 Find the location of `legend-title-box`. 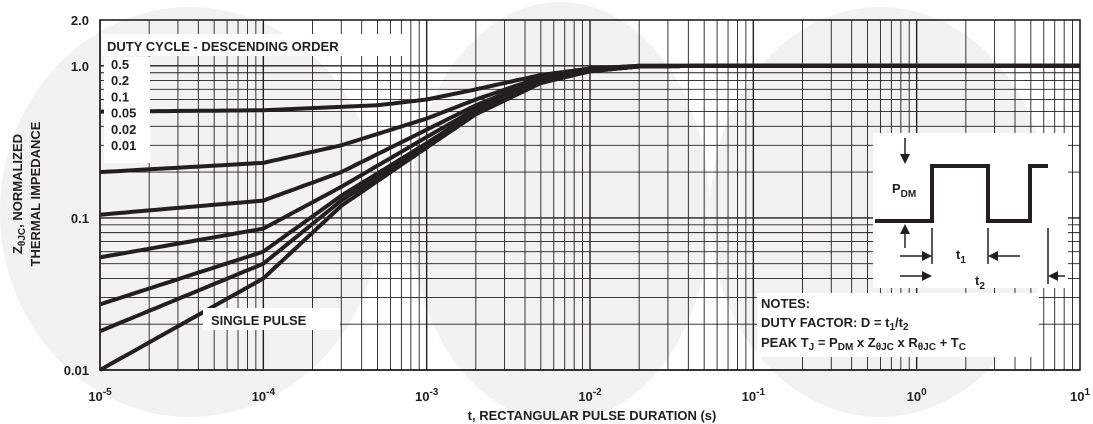

legend-title-box is located at coordinates (252, 45).